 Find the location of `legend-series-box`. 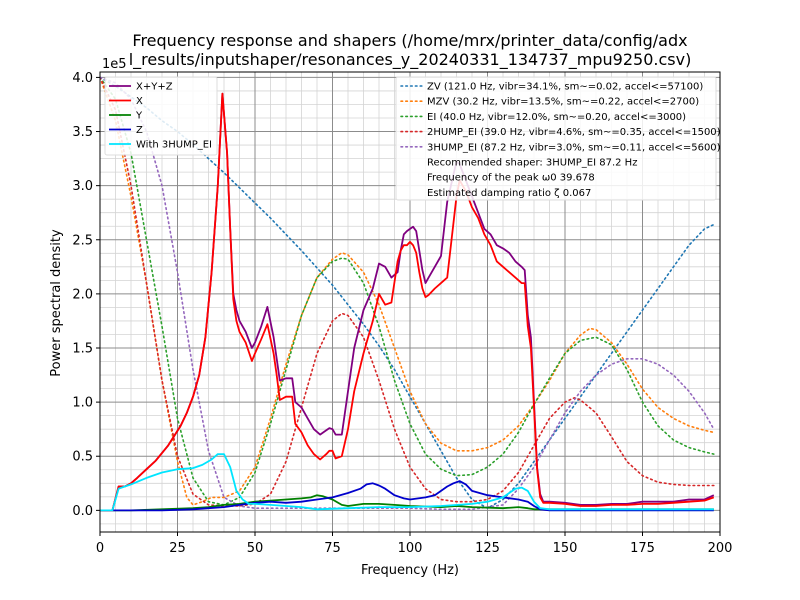

legend-series-box is located at coordinates (161, 116).